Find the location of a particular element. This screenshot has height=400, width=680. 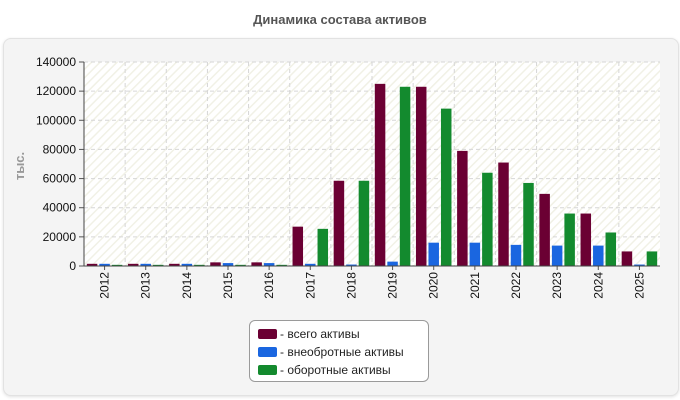

bar-2-2012 is located at coordinates (117, 265).